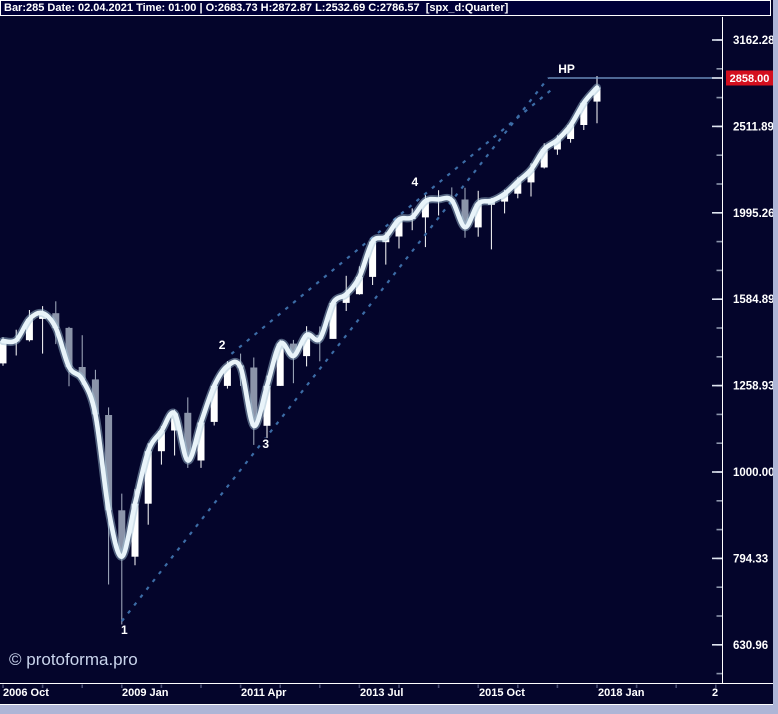 This screenshot has height=714, width=778. Describe the element at coordinates (222, 345) in the screenshot. I see `pivot-label-2: 2` at that location.